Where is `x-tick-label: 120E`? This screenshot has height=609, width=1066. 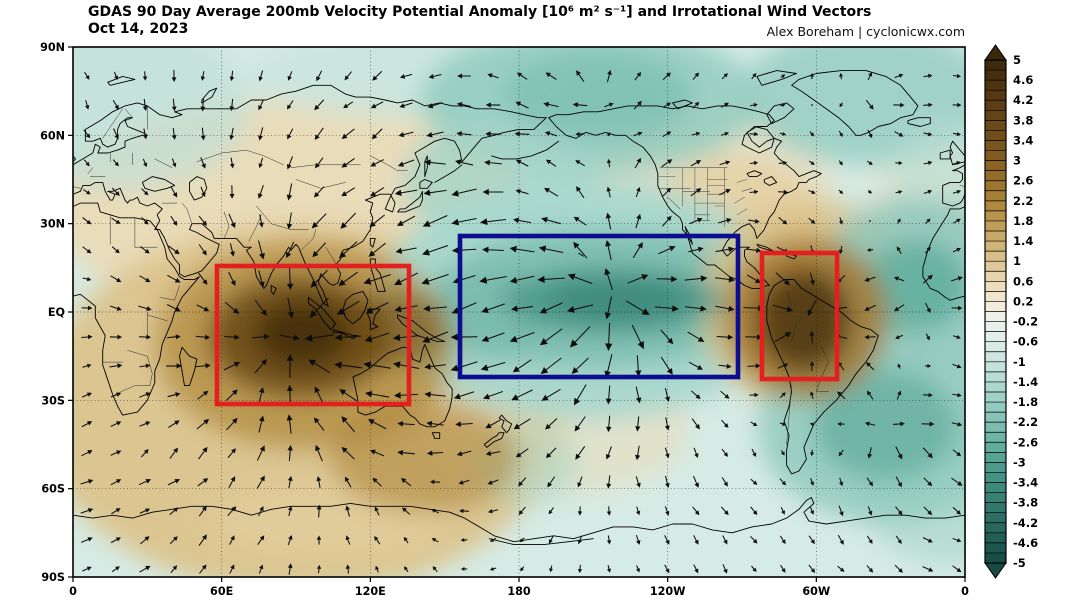 x-tick-label: 120E is located at coordinates (370, 591).